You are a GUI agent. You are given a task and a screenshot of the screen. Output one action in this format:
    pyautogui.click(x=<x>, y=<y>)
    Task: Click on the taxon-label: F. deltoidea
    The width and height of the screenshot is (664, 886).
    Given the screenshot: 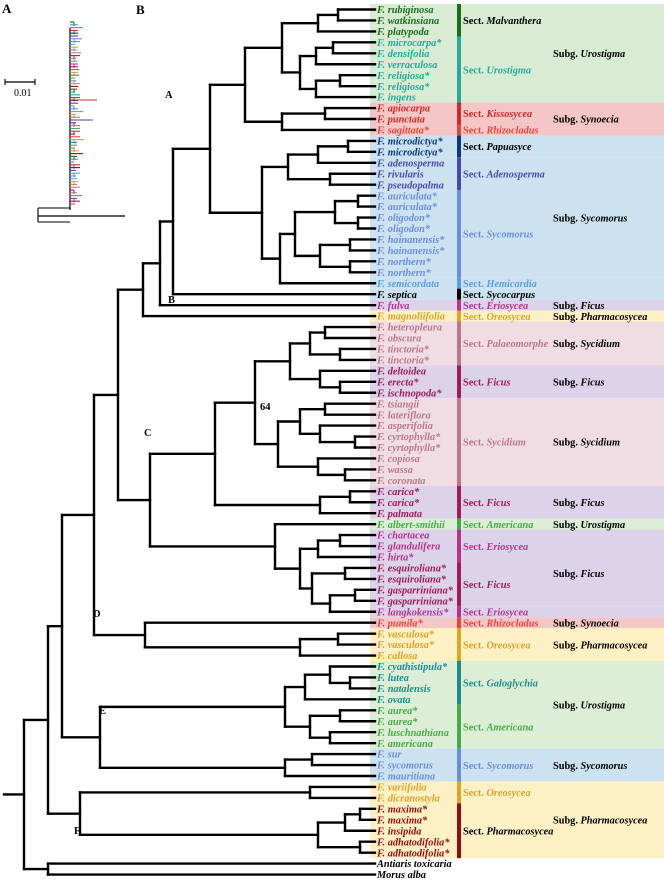 What is the action you would take?
    pyautogui.click(x=401, y=371)
    